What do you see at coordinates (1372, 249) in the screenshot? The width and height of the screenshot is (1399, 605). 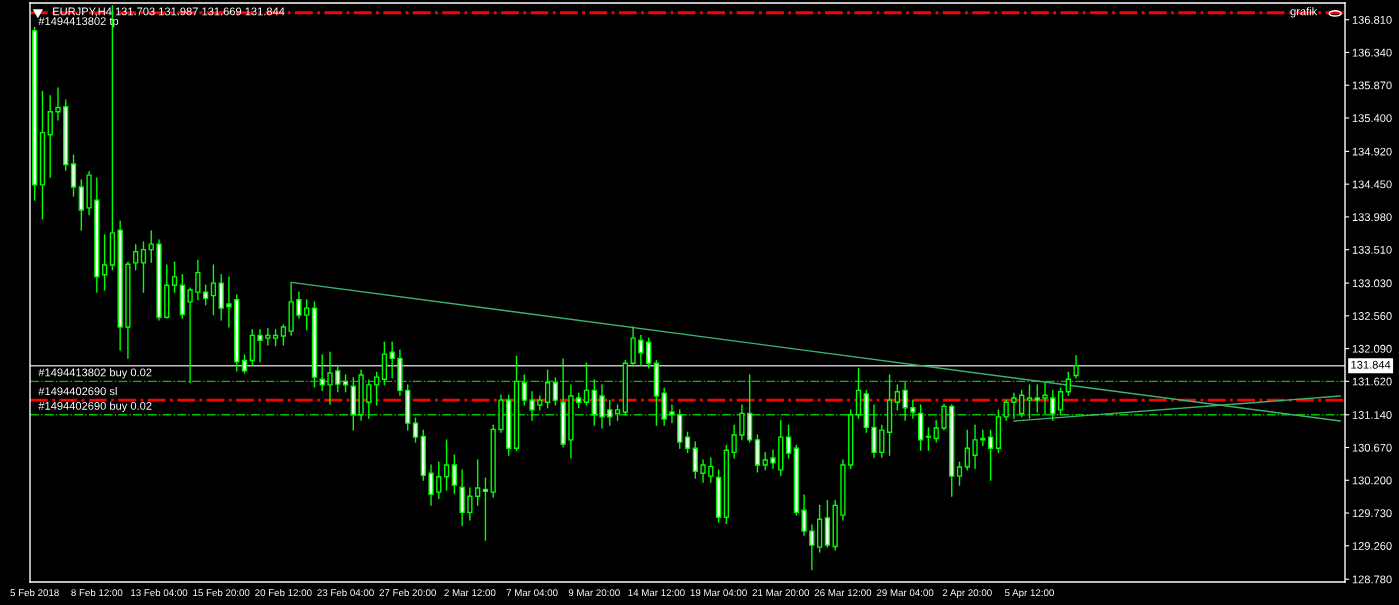 I see `y-tick-label: 133.510` at bounding box center [1372, 249].